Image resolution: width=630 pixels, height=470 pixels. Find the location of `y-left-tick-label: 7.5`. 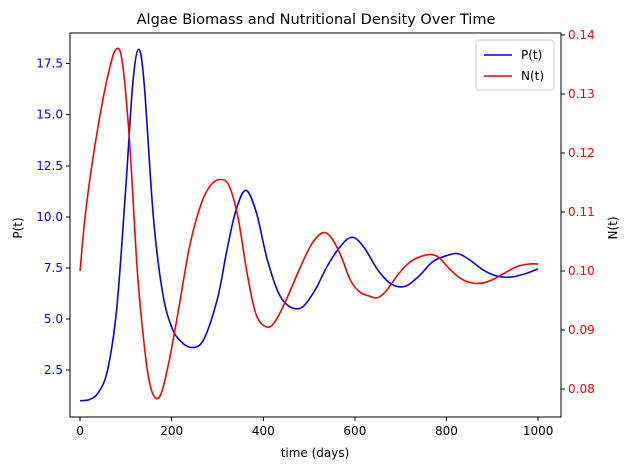

y-left-tick-label: 7.5 is located at coordinates (53, 268).